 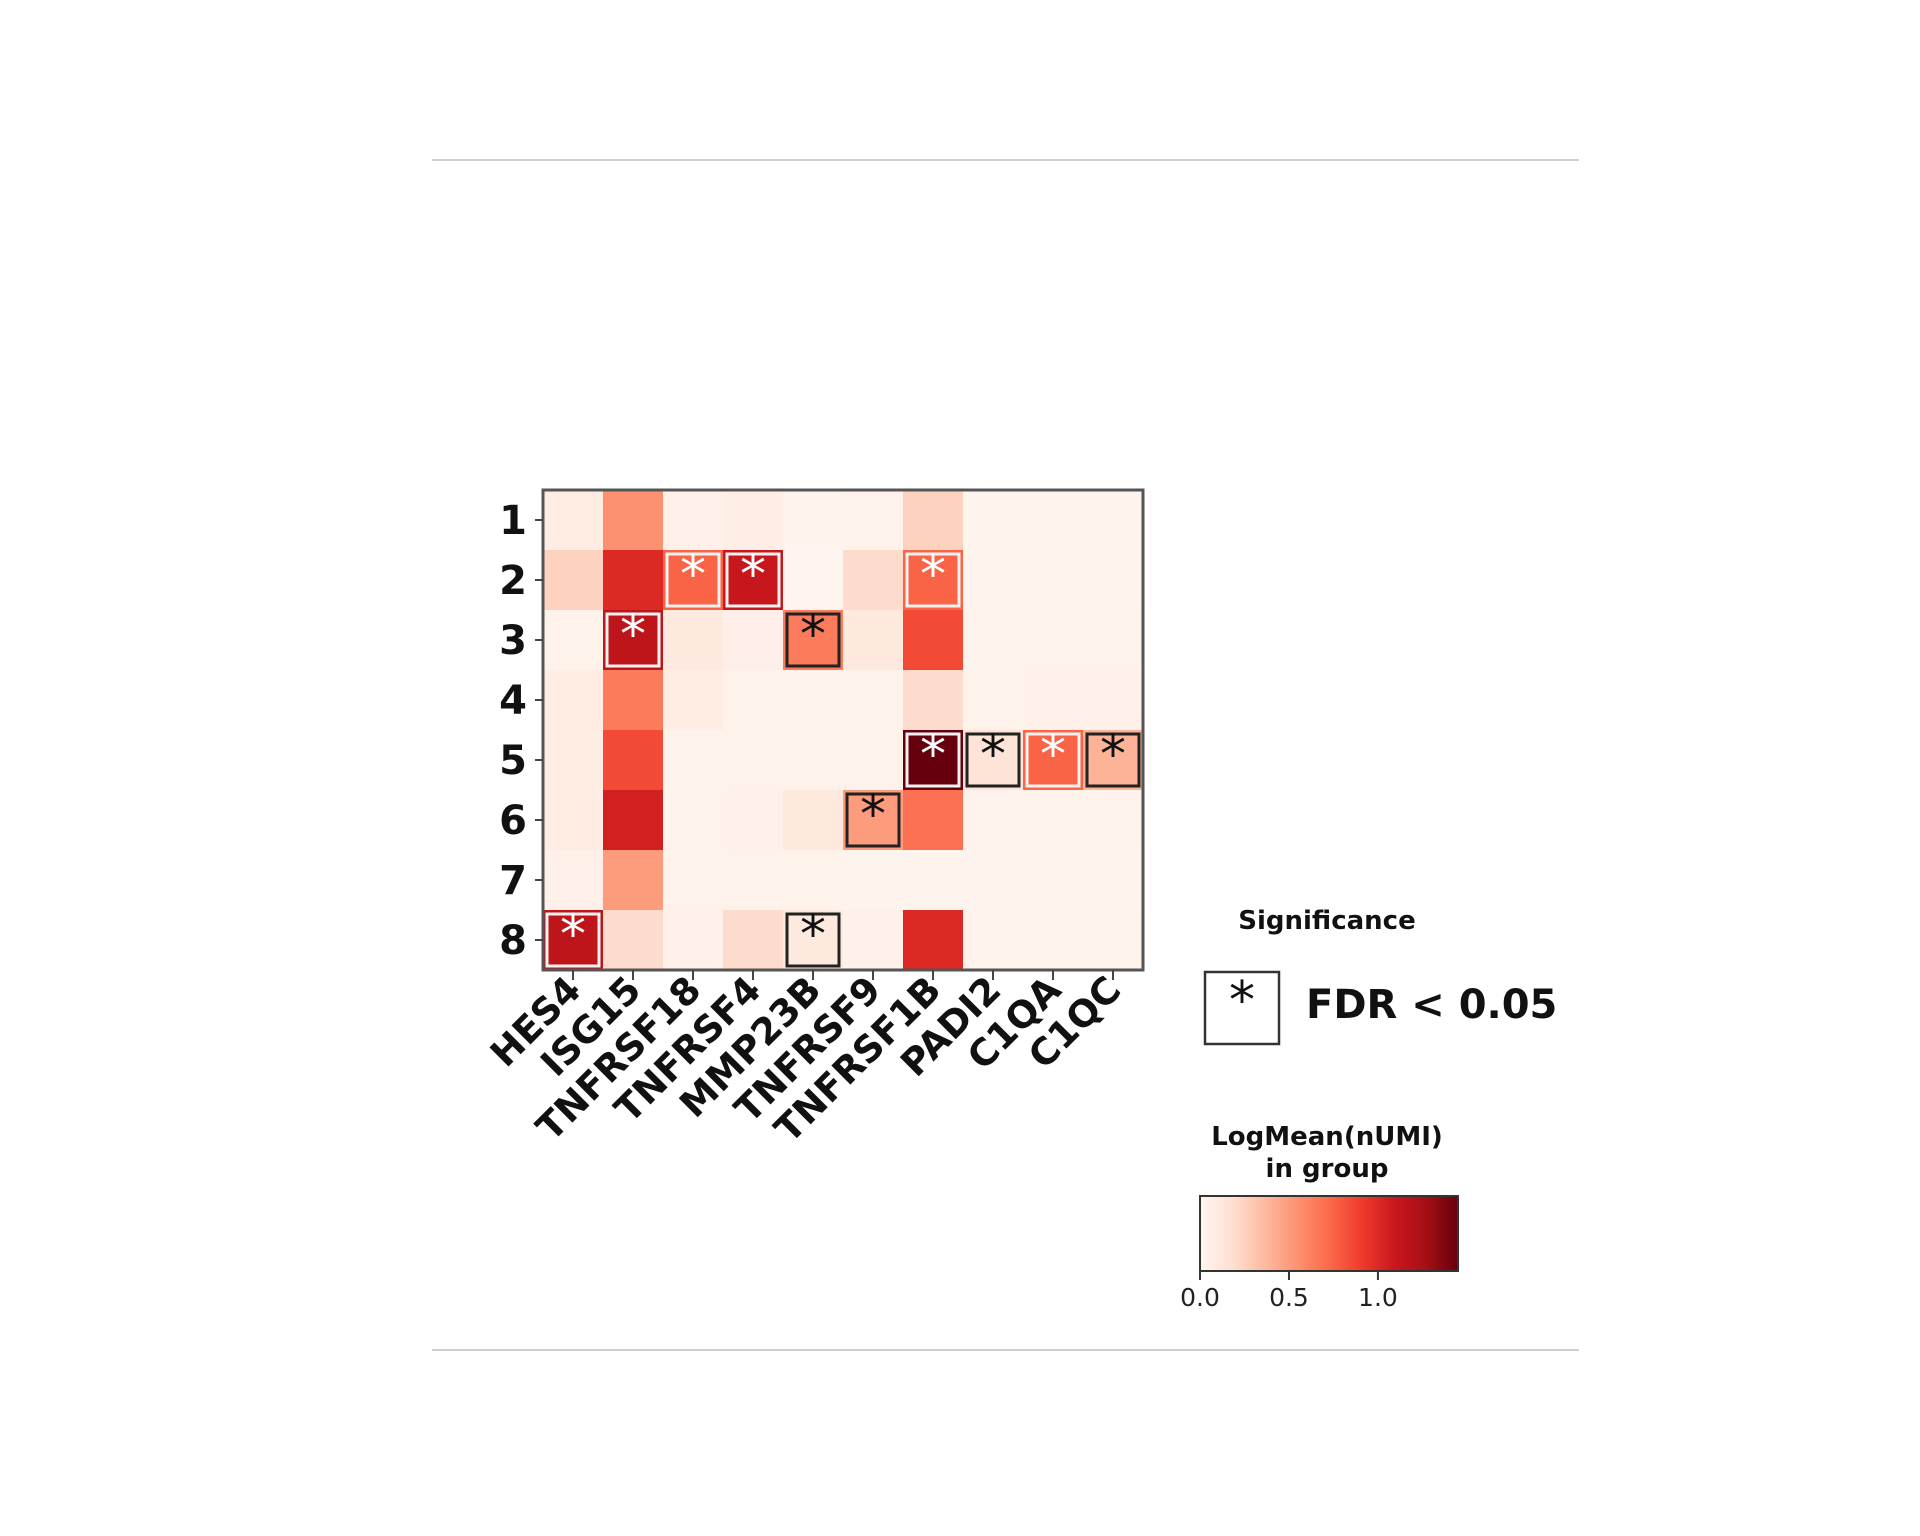 What do you see at coordinates (693, 640) in the screenshot?
I see `heatmap-cell-r3-TNFRSF18` at bounding box center [693, 640].